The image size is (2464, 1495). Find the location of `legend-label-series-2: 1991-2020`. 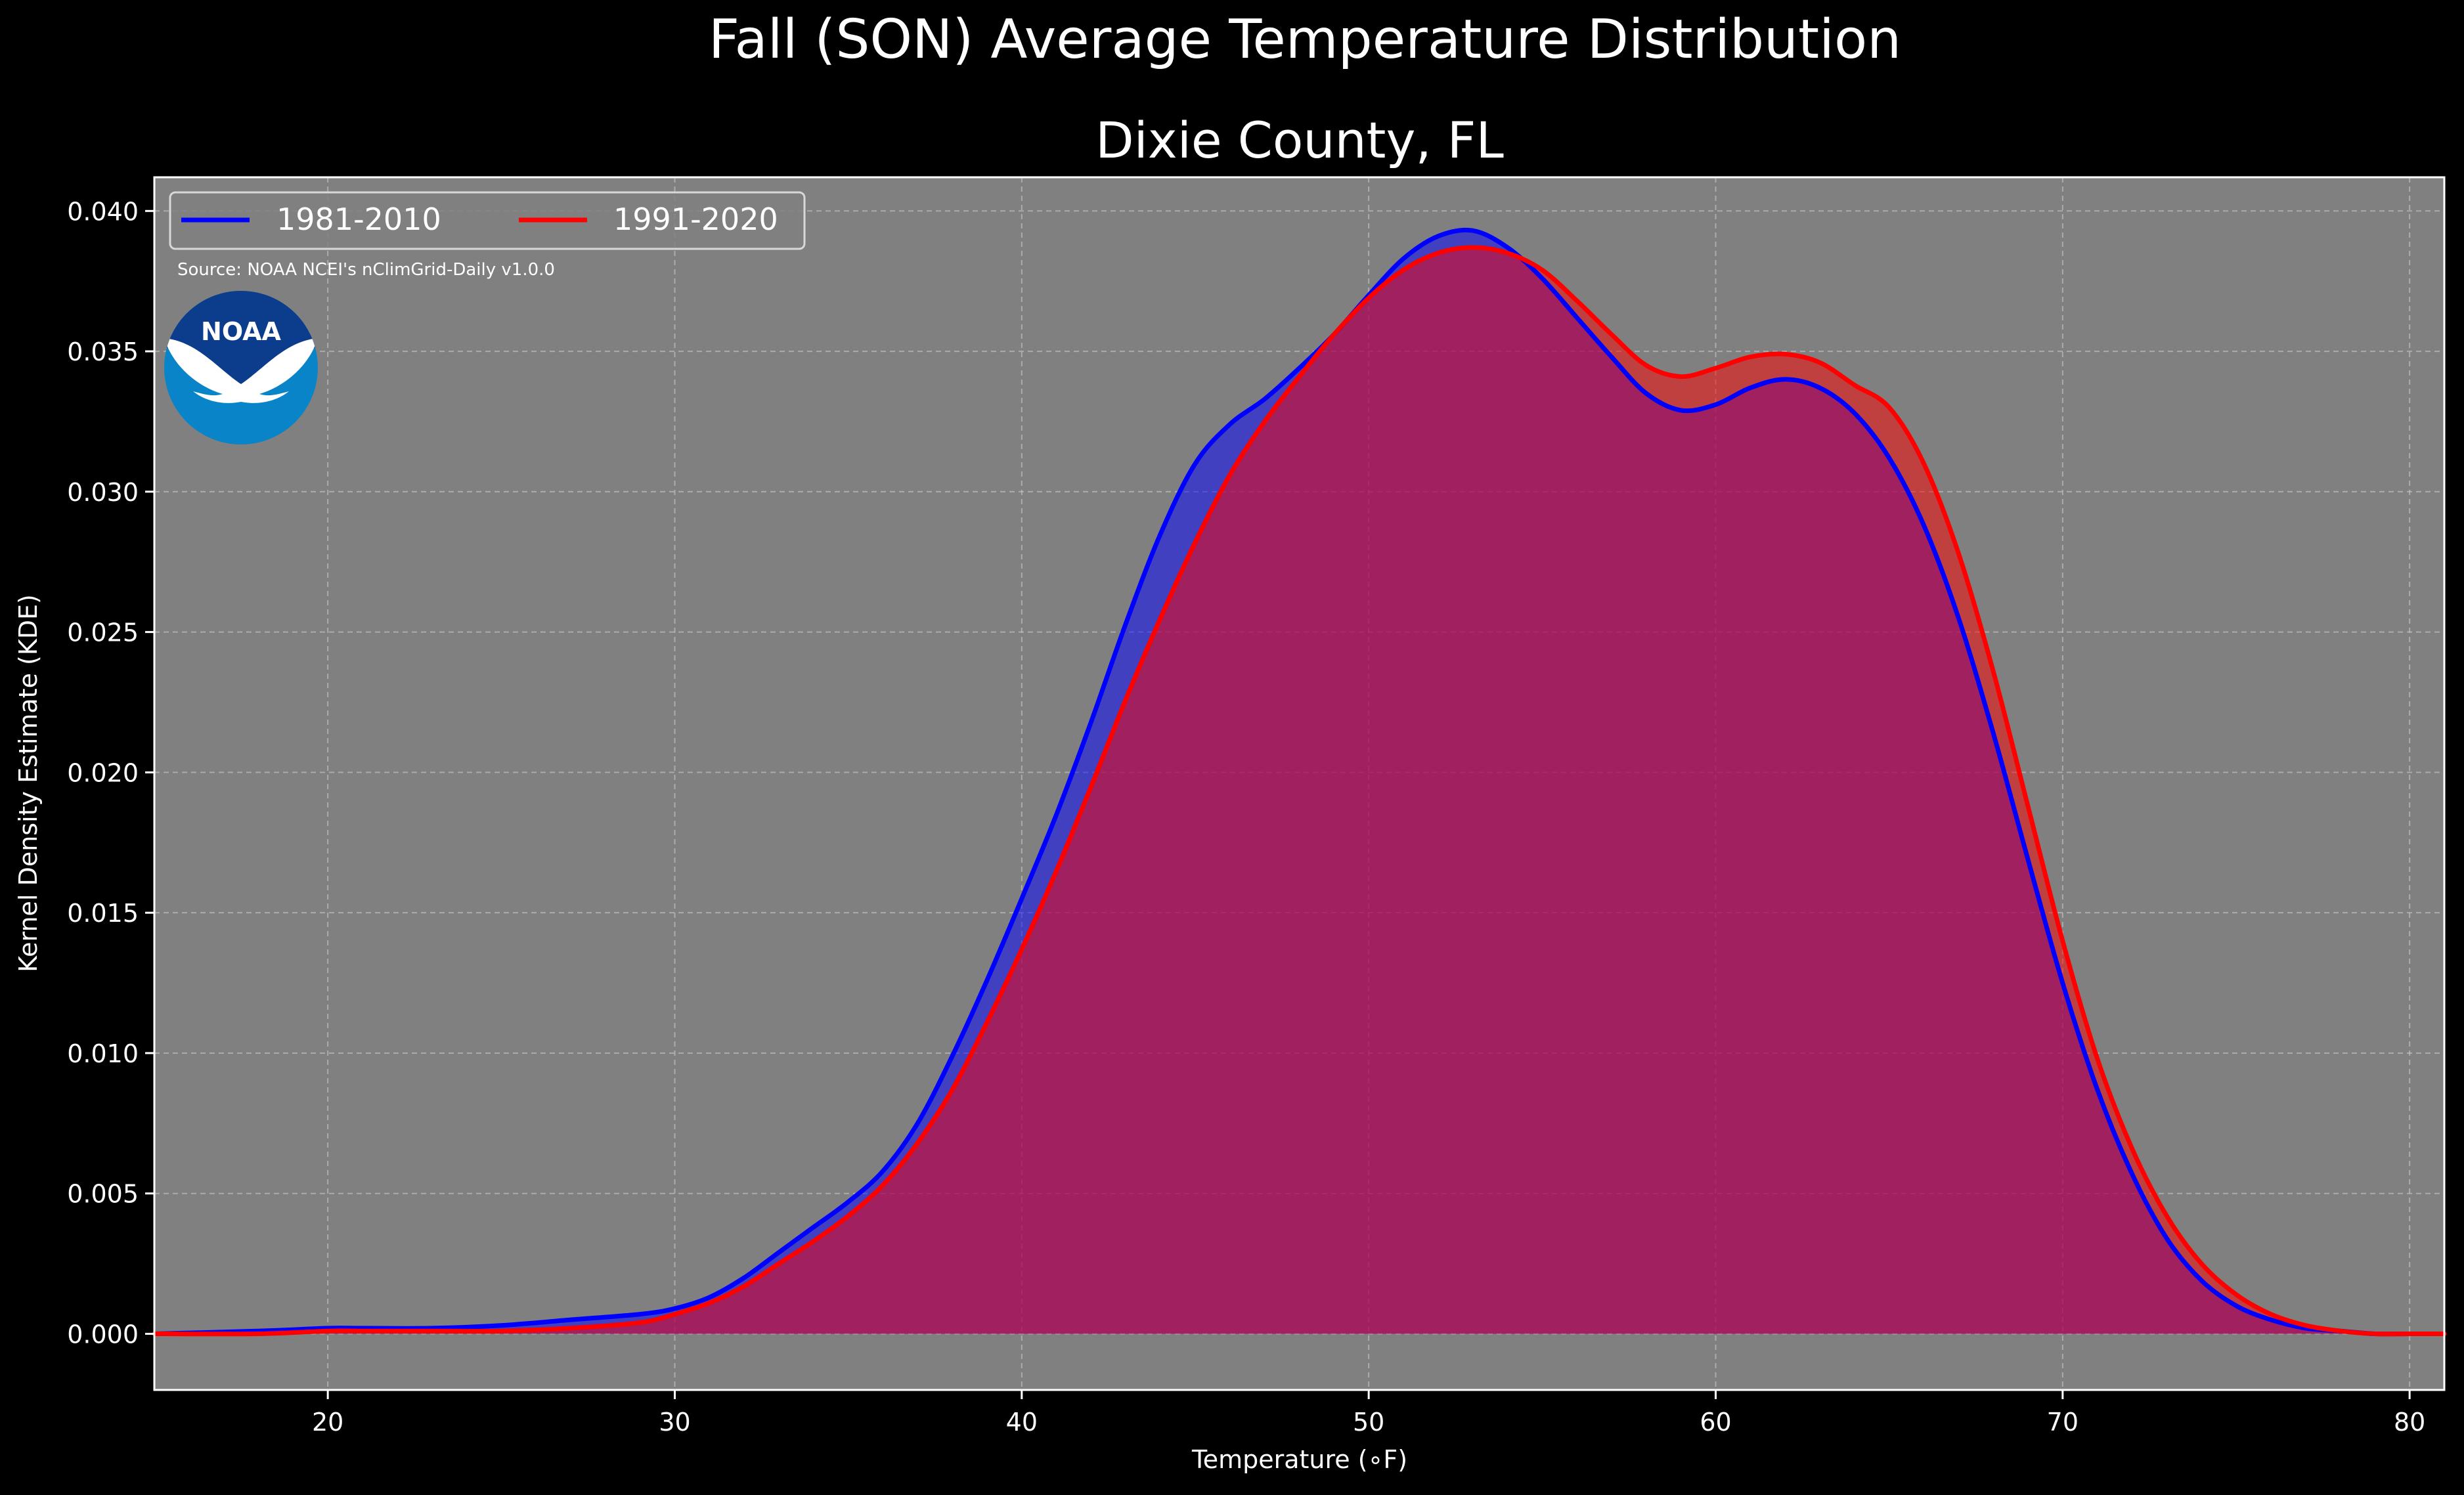

legend-label-series-2: 1991-2020 is located at coordinates (695, 219).